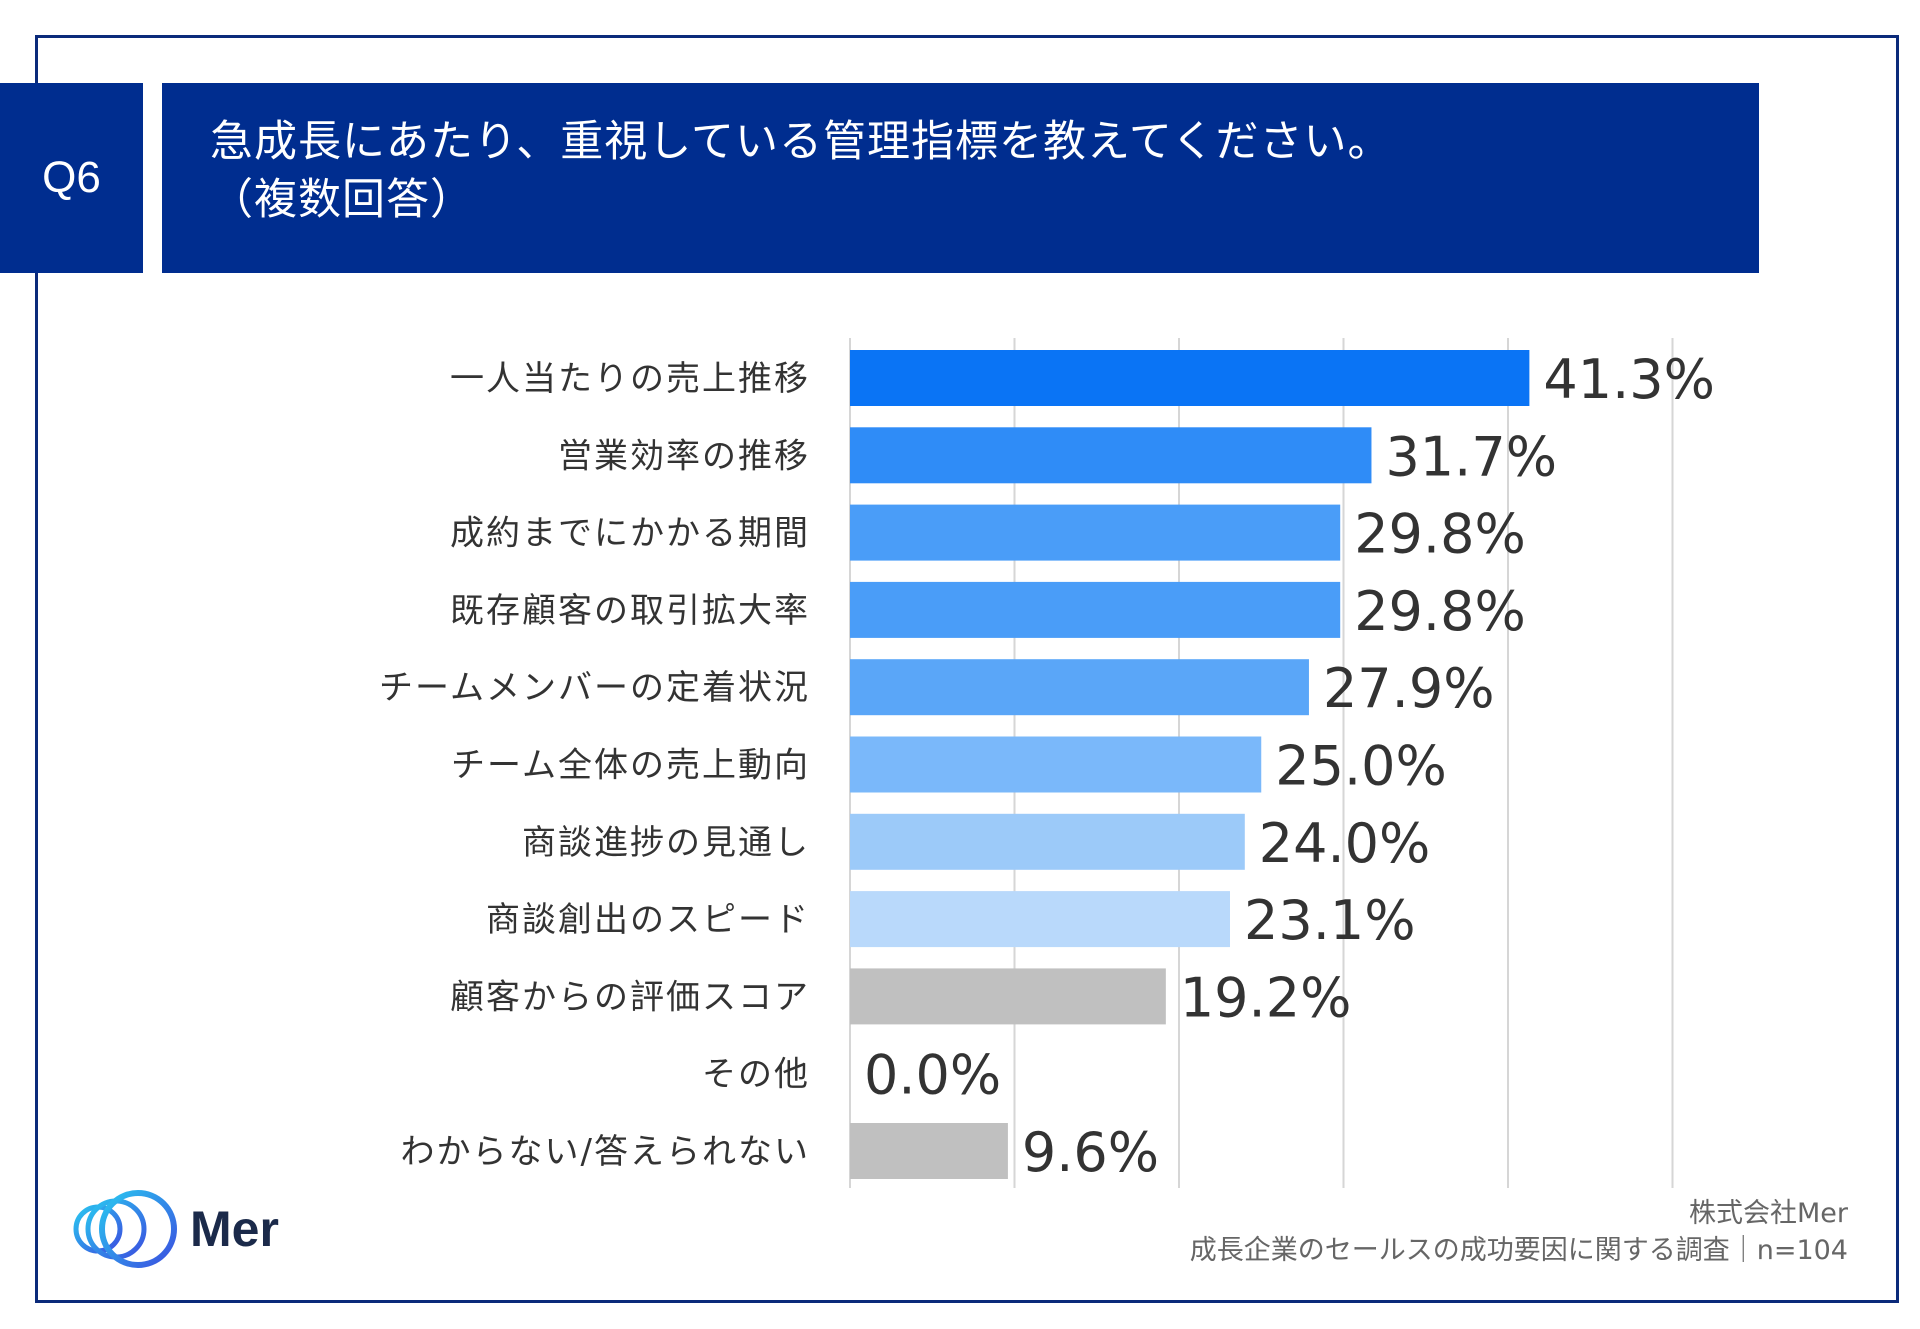  Describe the element at coordinates (1518, 1250) in the screenshot. I see `source-survey: 成長企業のセールスの成功要因に関する調査｜n=104` at that location.